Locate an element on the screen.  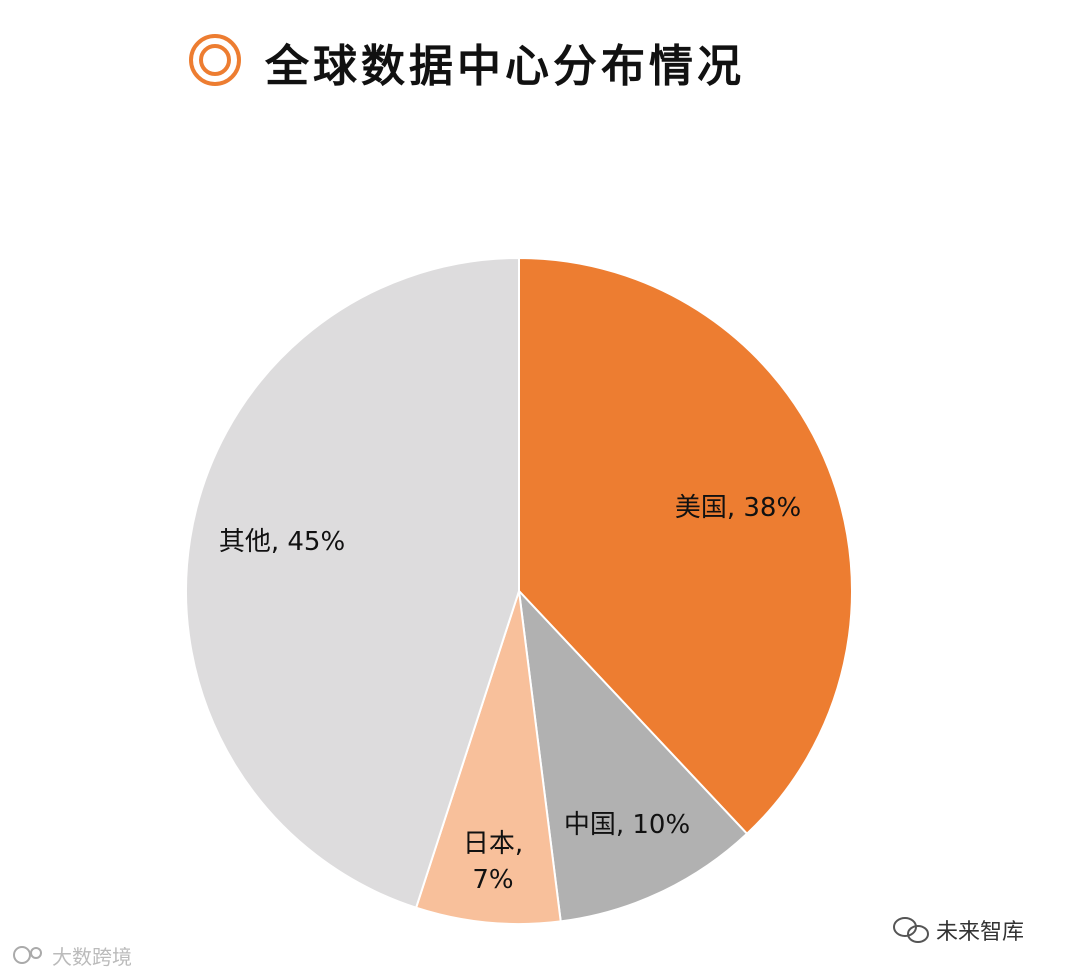
chart-title: 全球数据中心分布情况 is located at coordinates (505, 66).